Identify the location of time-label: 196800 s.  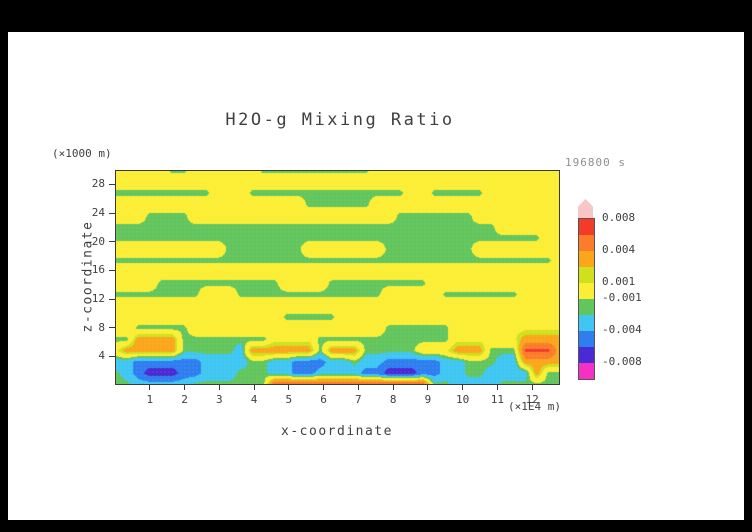
(595, 162).